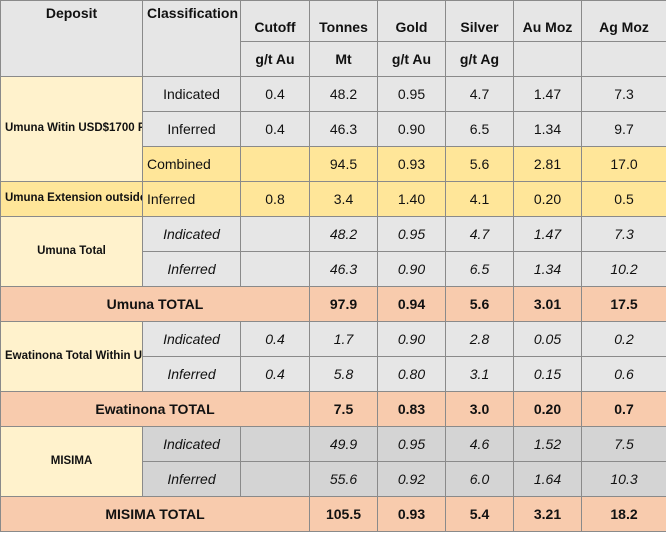  What do you see at coordinates (479, 409) in the screenshot?
I see `silver-cell: 3.0` at bounding box center [479, 409].